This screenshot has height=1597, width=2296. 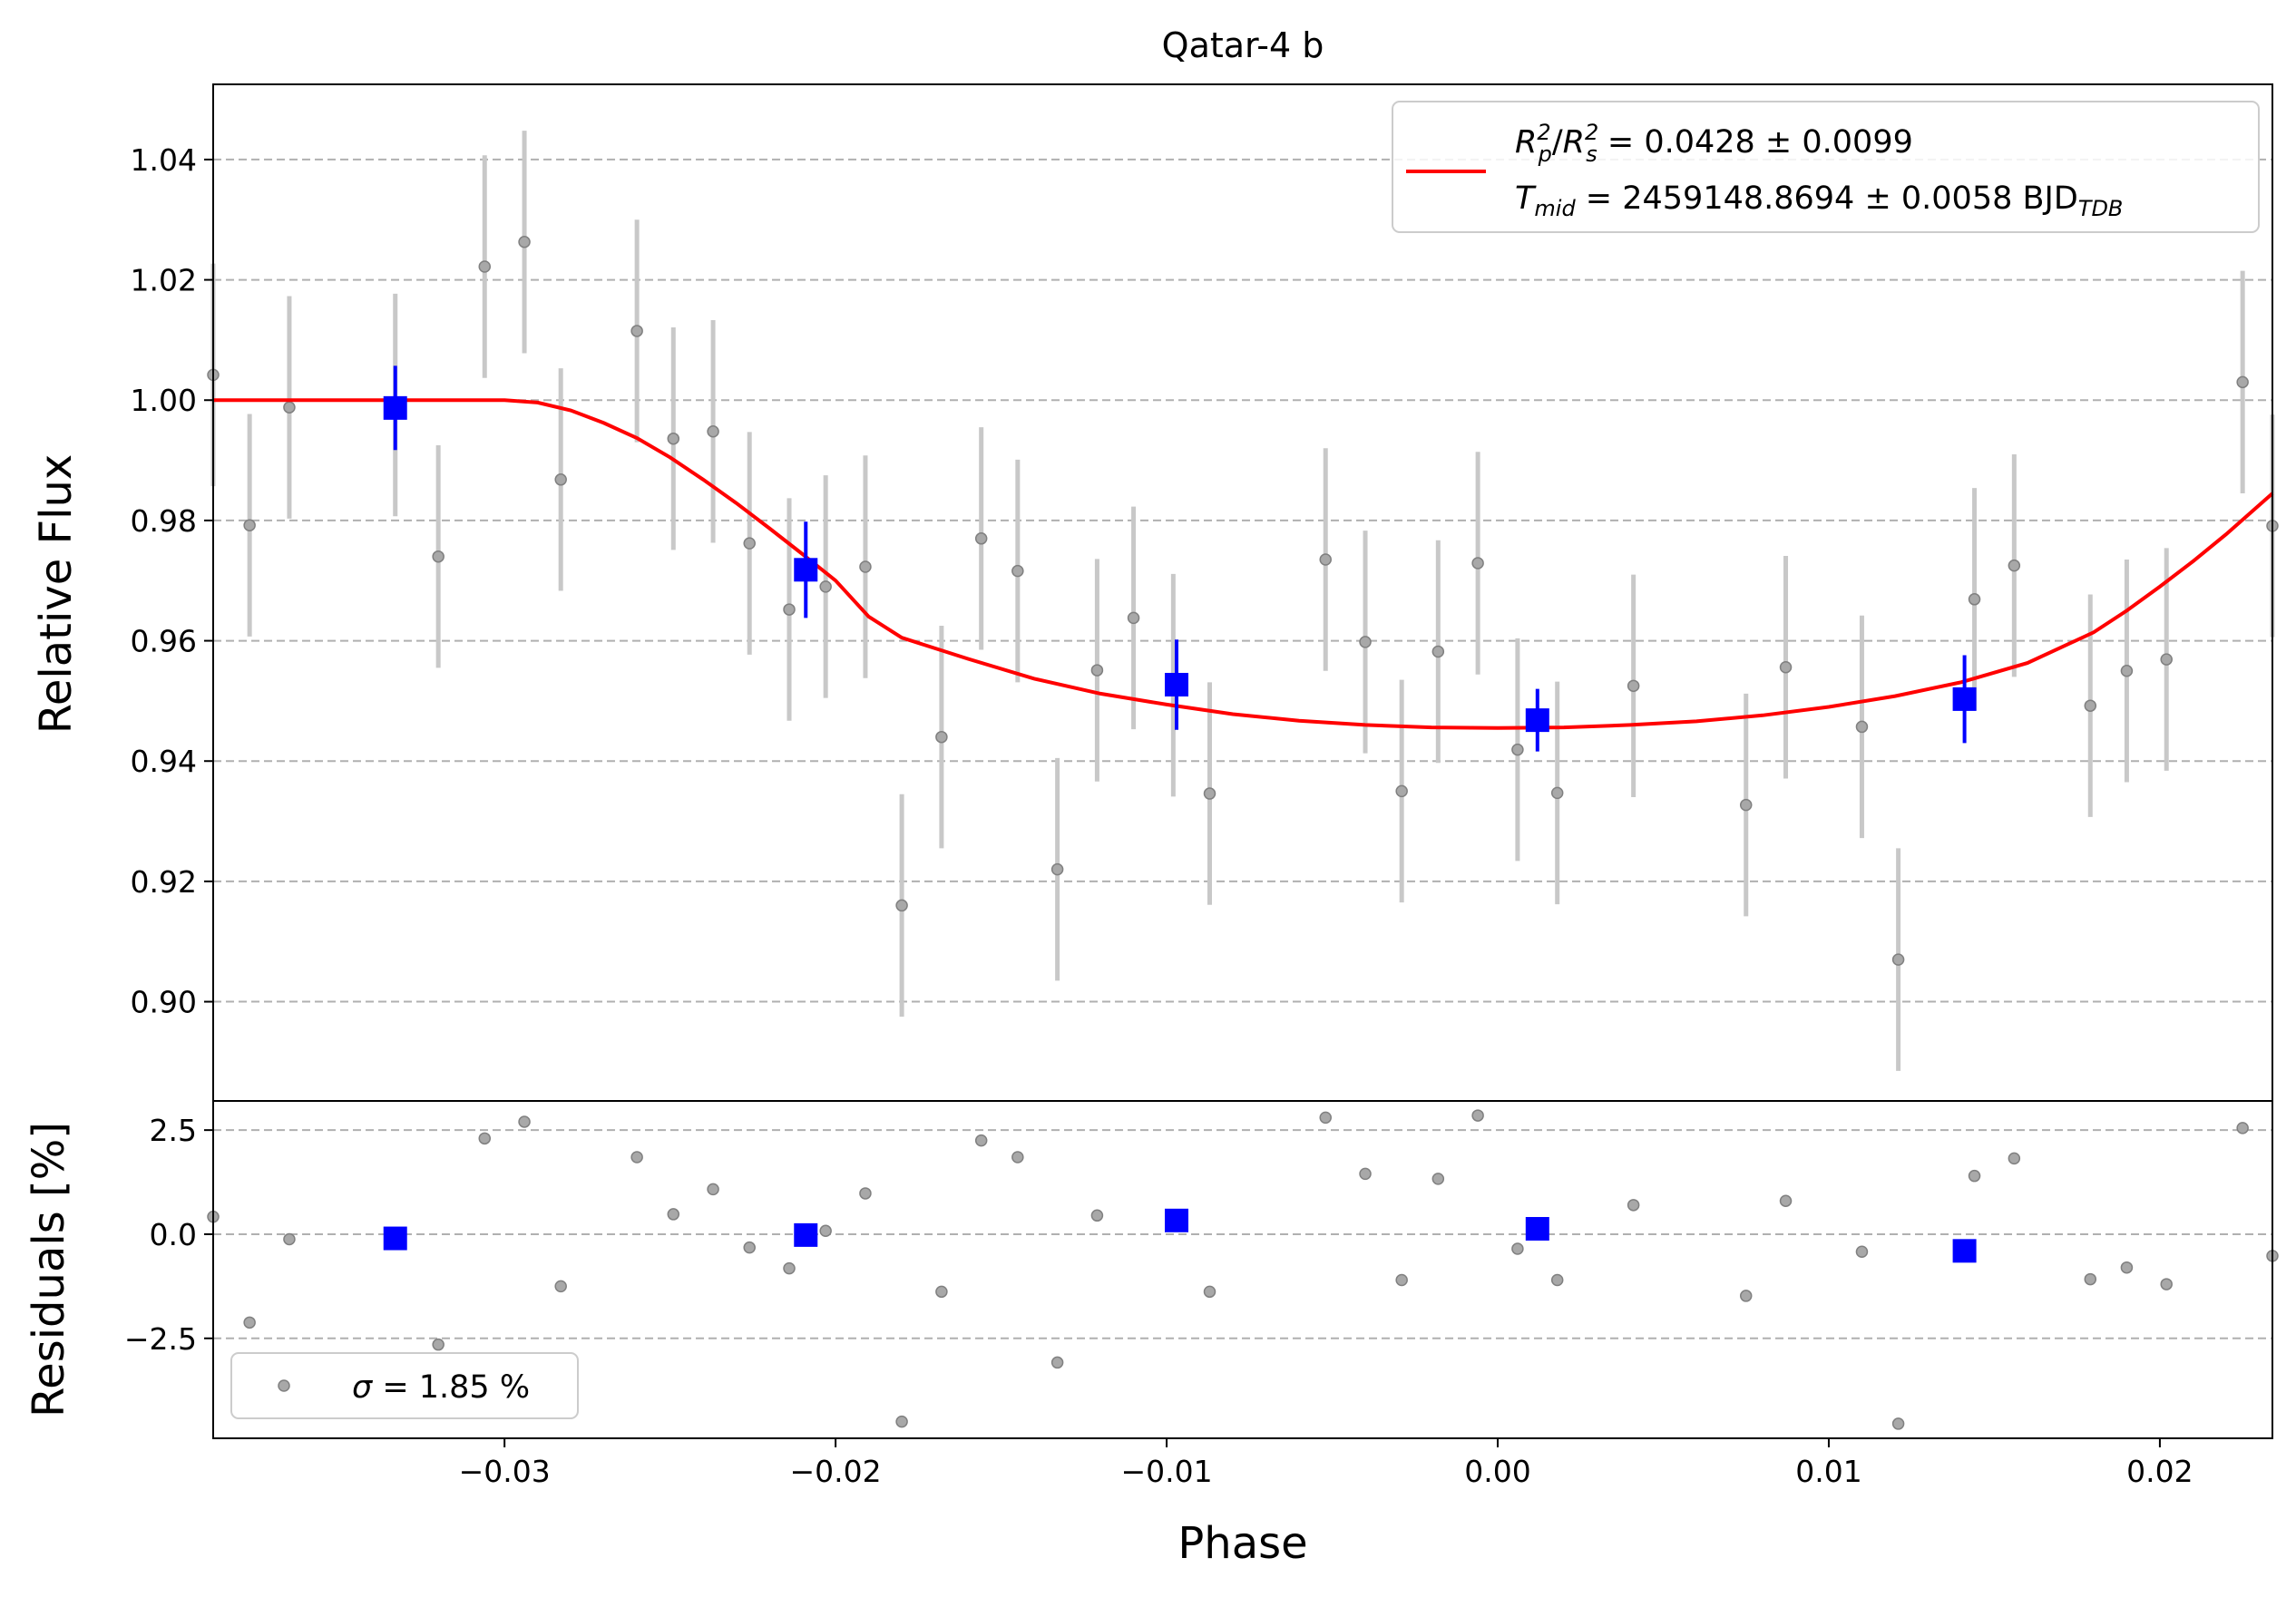 I want to click on residuals-y-tick-label: −2.5, so click(x=160, y=1339).